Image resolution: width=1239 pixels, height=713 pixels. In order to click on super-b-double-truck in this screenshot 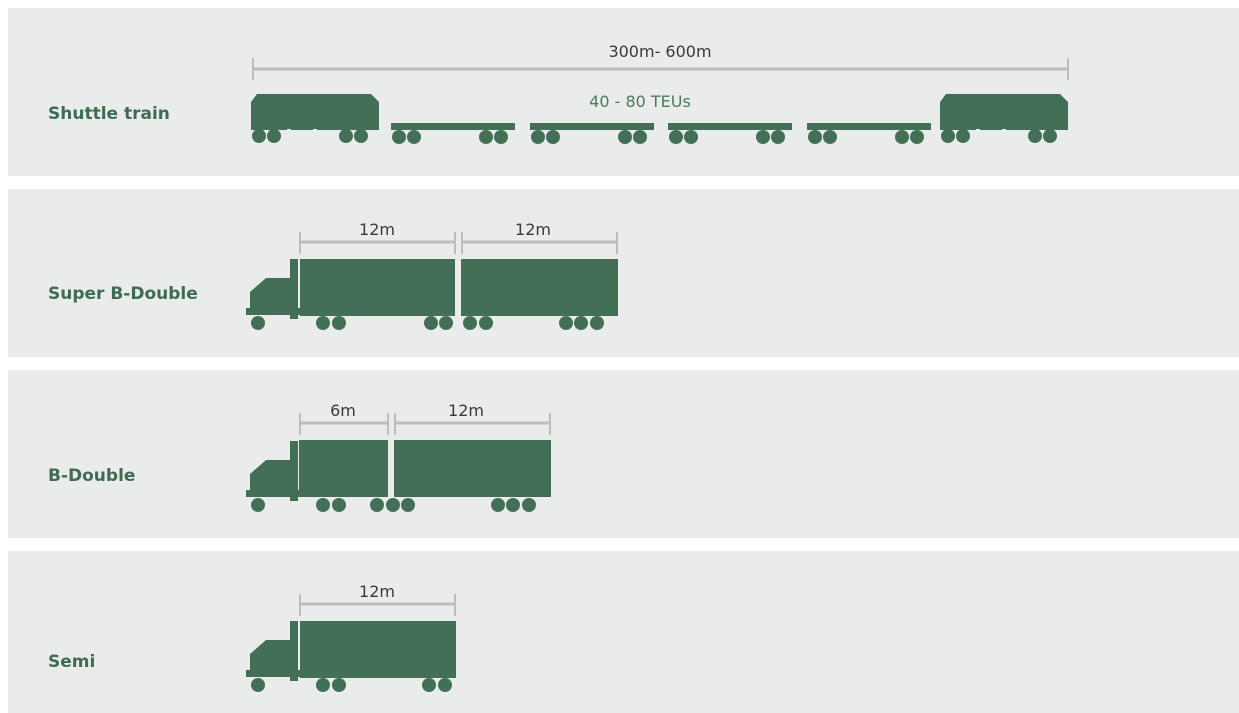, I will do `click(432, 294)`.